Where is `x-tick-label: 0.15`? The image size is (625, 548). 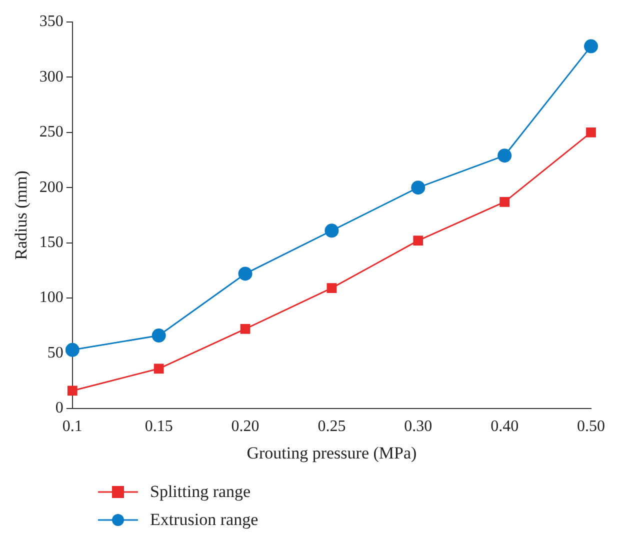 x-tick-label: 0.15 is located at coordinates (158, 427).